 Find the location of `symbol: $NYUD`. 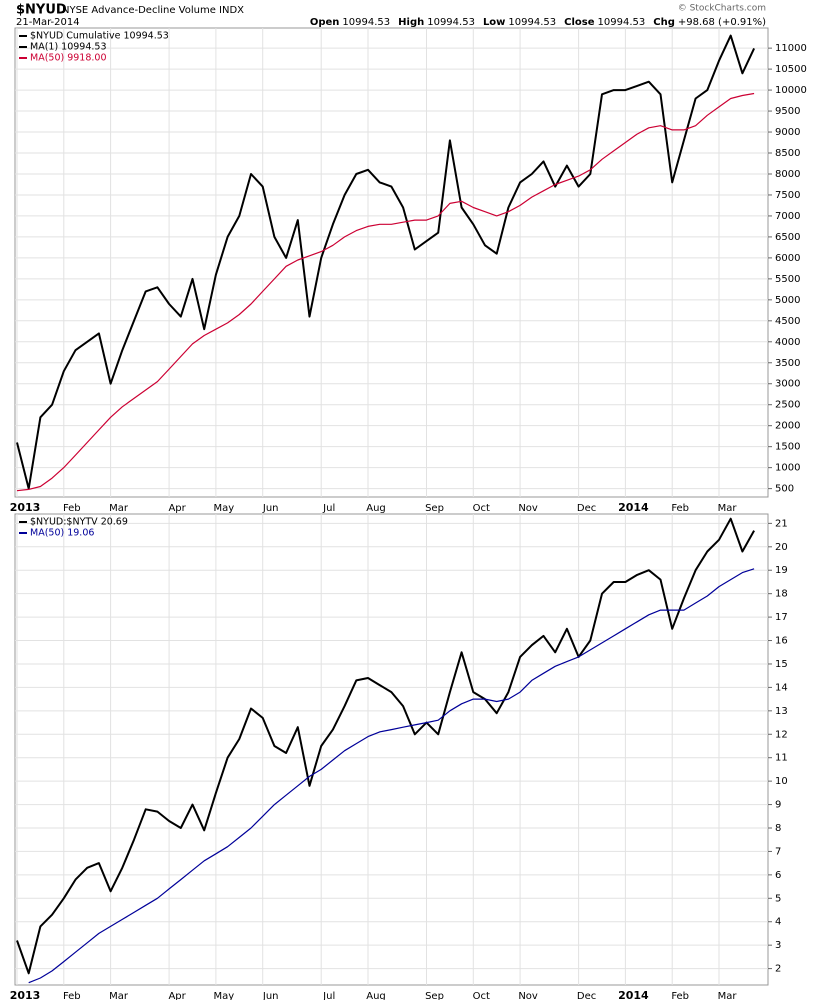

symbol: $NYUD is located at coordinates (41, 10).